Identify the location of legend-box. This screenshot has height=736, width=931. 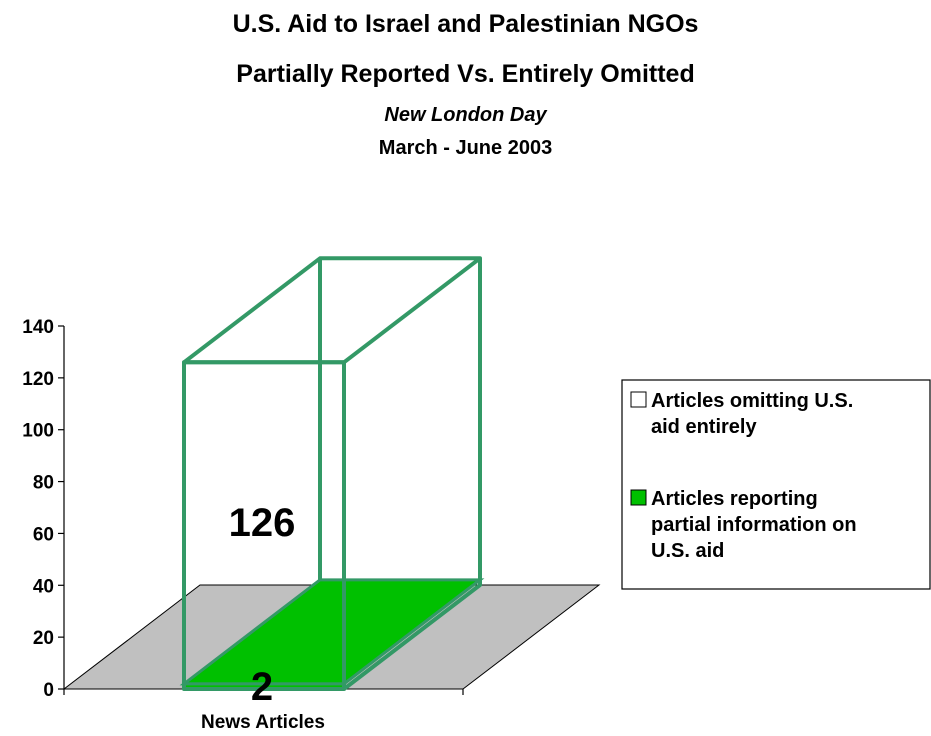
(776, 484).